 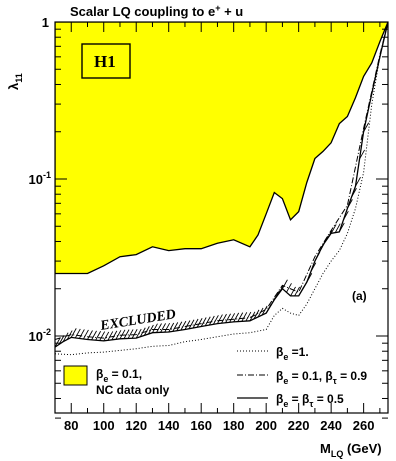 What do you see at coordinates (299, 425) in the screenshot?
I see `x-tick-label: 220` at bounding box center [299, 425].